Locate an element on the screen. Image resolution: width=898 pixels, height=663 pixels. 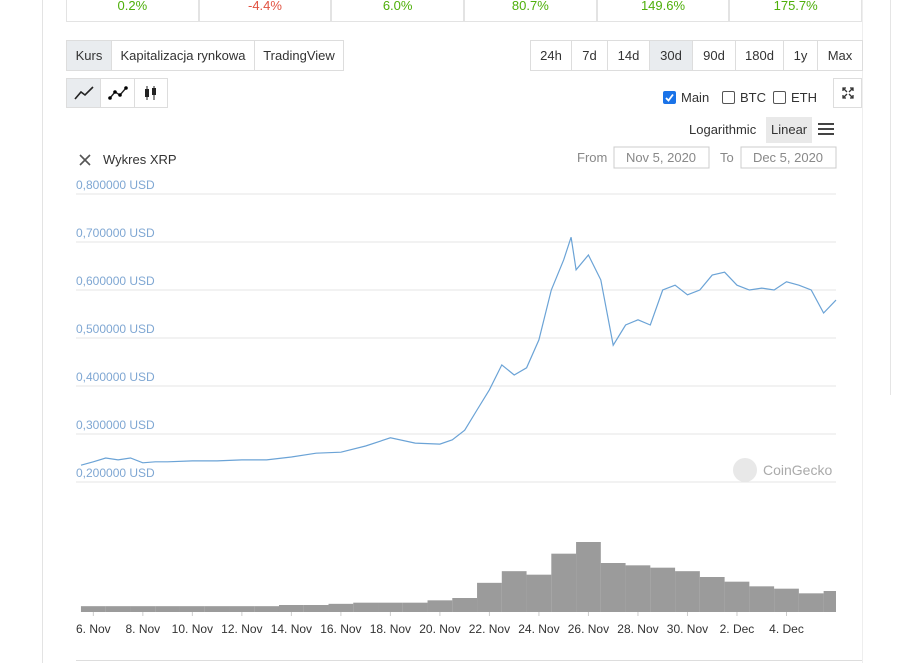
x-tick-label: 14. Nov is located at coordinates (291, 629).